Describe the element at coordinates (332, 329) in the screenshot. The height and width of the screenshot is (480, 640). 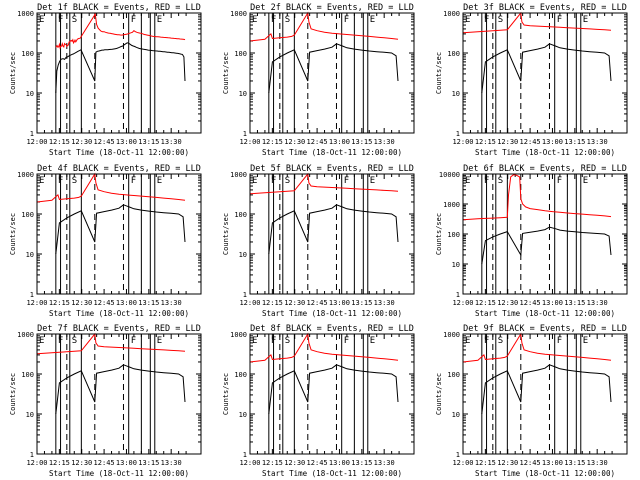
I see `panel-title: Det 8f BLACK = Events, RED = LLD` at that location.